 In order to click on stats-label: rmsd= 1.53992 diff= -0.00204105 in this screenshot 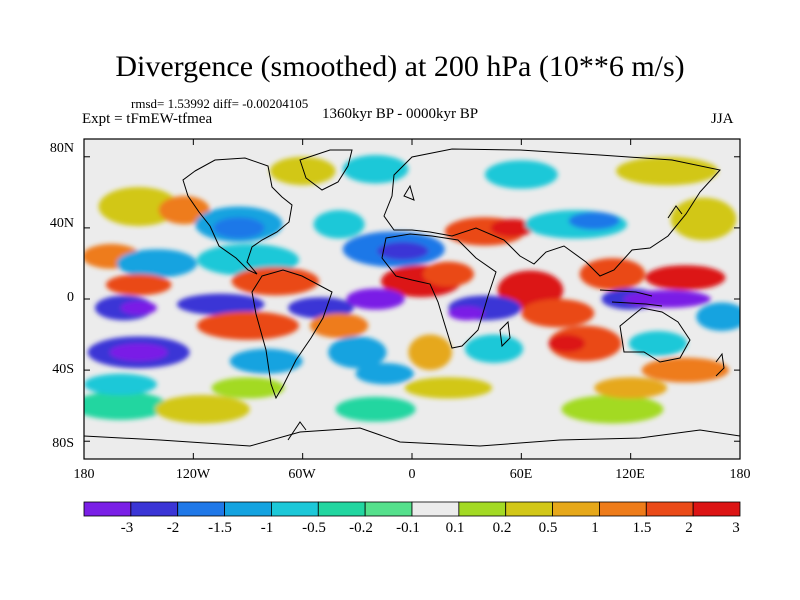, I will do `click(220, 103)`.